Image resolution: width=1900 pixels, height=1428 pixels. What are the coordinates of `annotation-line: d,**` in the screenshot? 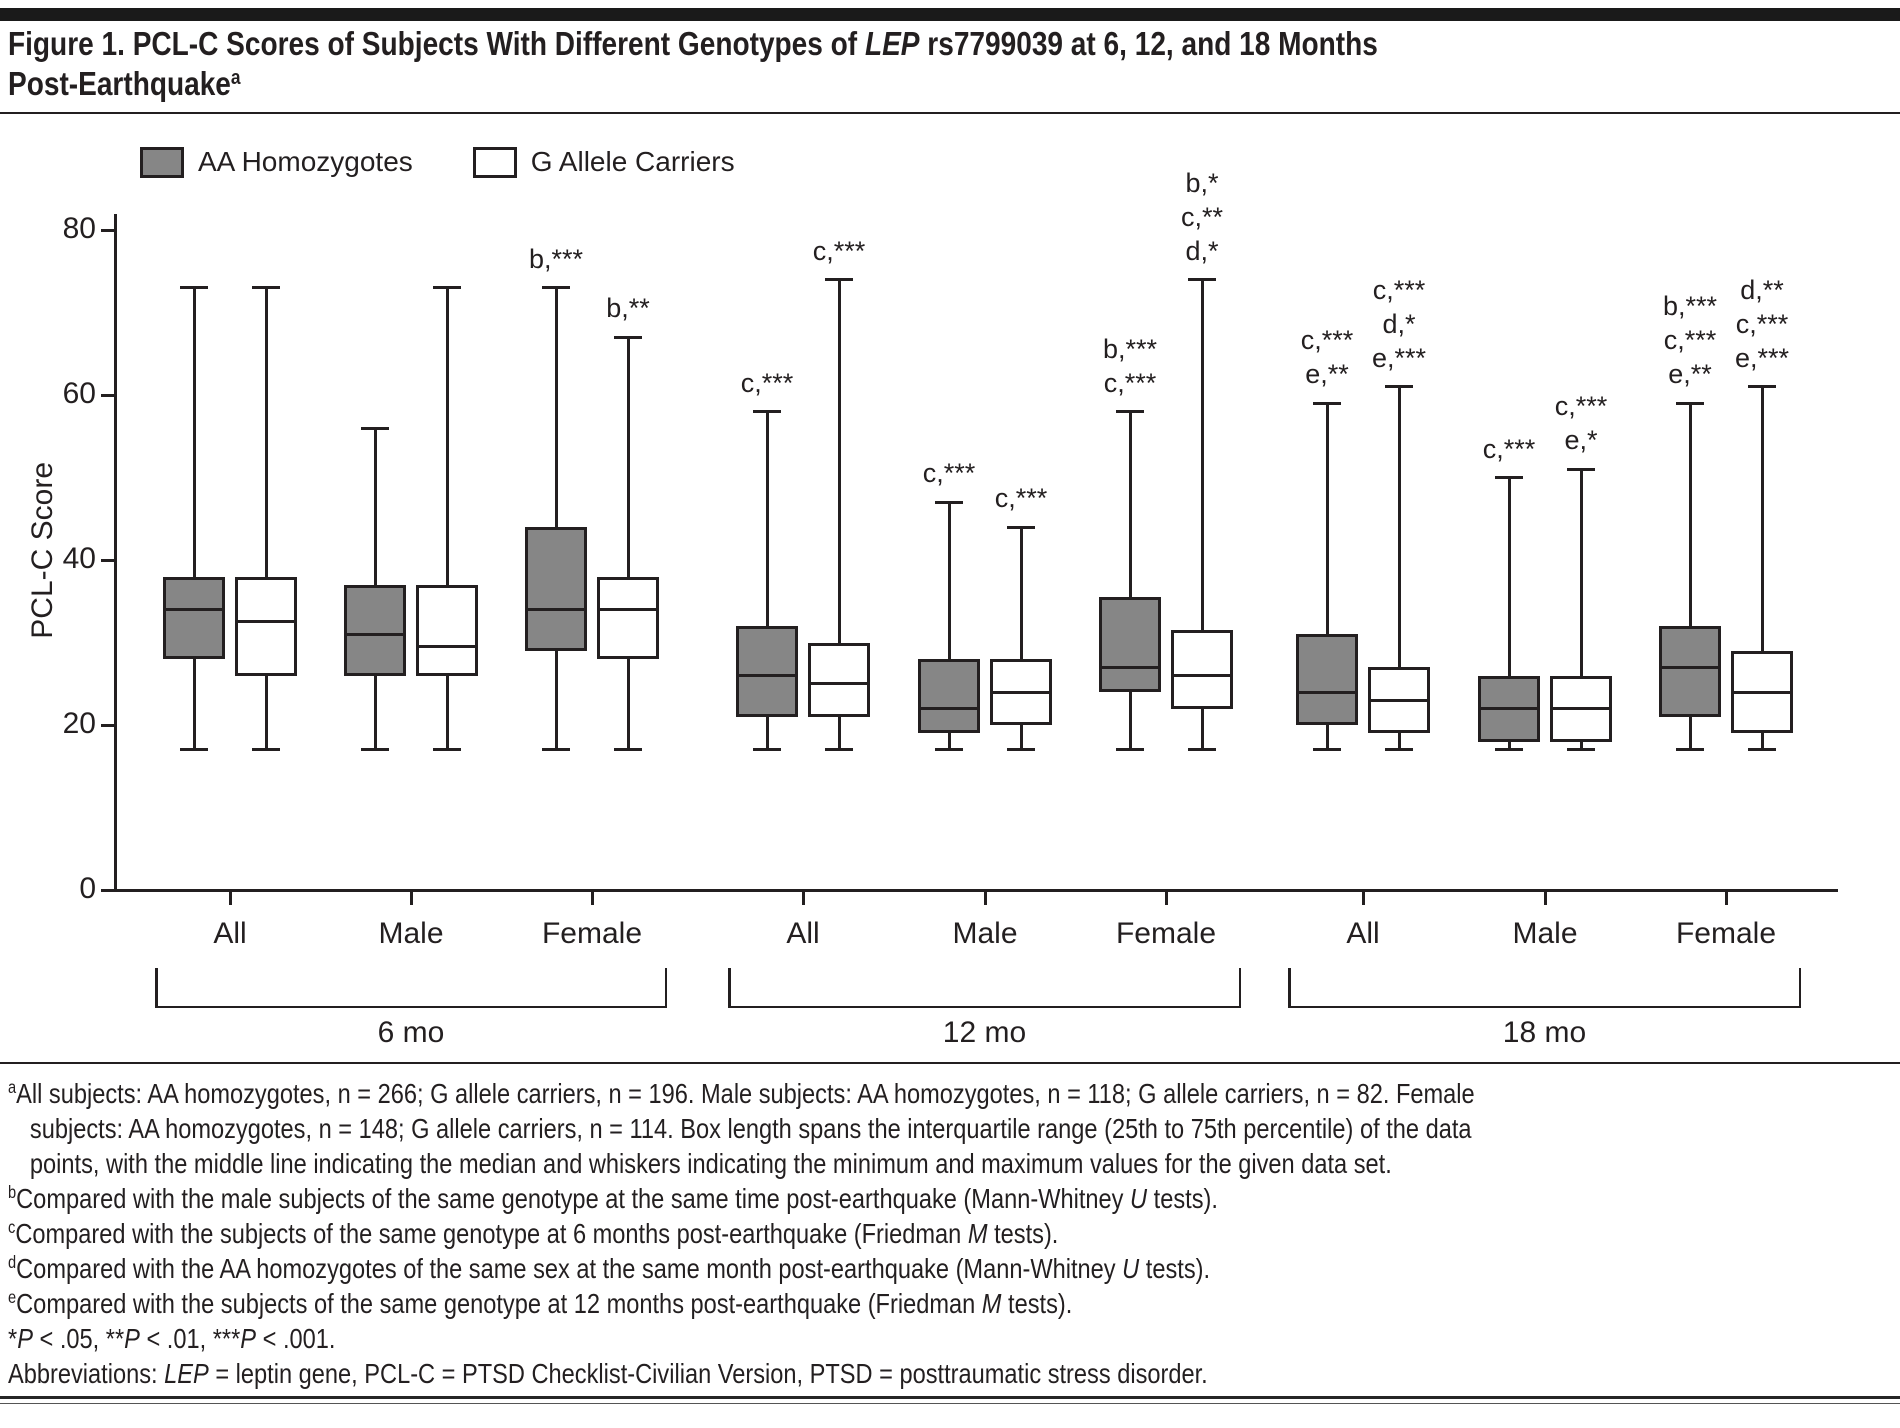 It's located at (1762, 289).